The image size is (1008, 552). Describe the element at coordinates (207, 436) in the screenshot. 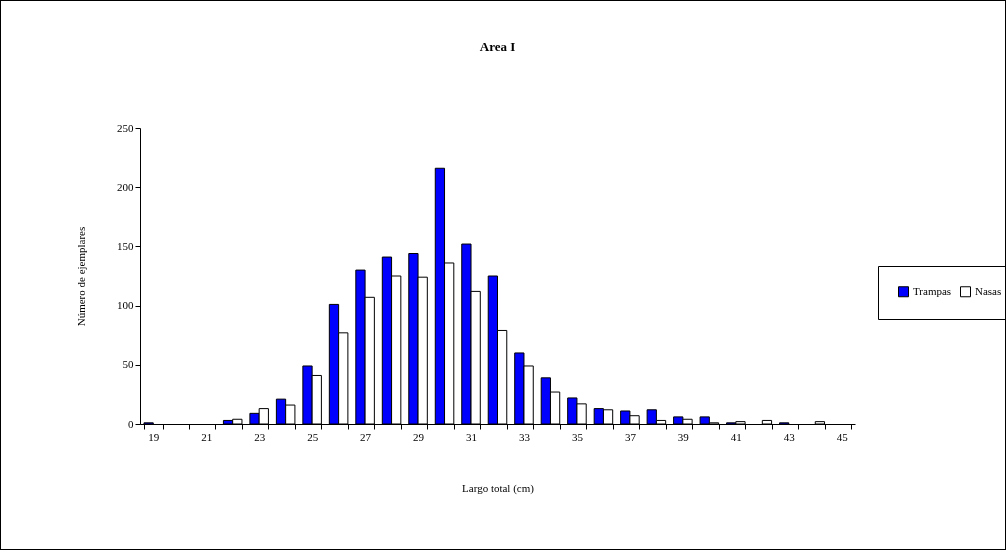

I see `x-tick-label: 21` at that location.